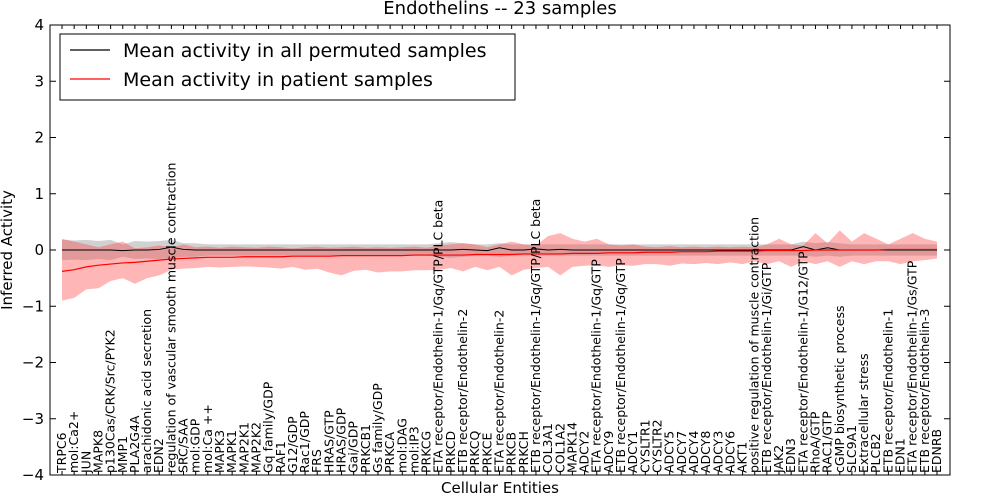 This screenshot has width=1000, height=500. I want to click on x-category-label: ETB receptor/Endothelin-1/Gi/GTP, so click(766, 367).